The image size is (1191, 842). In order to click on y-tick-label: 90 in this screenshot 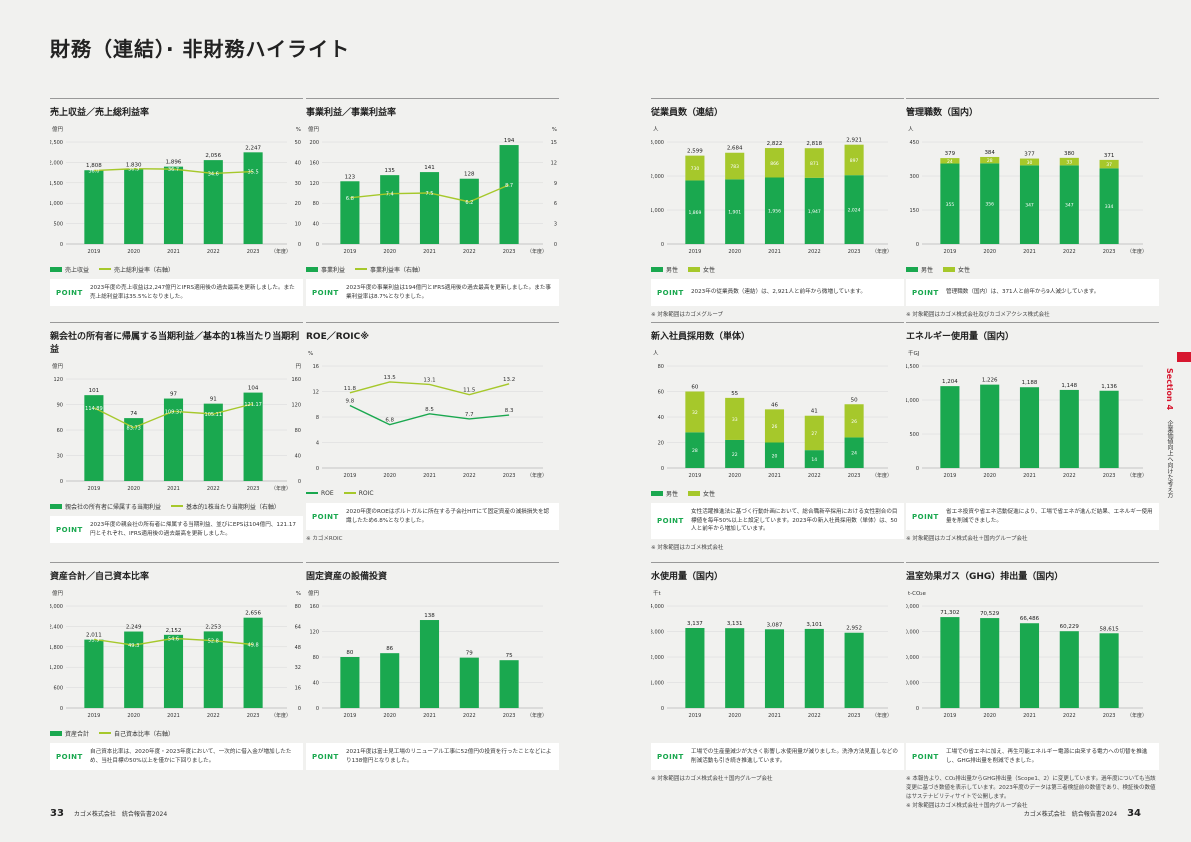, I will do `click(60, 406)`.